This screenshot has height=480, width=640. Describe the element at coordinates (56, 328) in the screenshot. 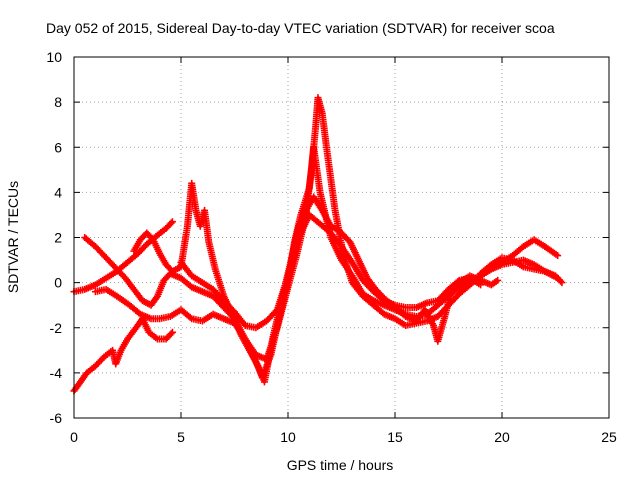

I see `y-tick-label: -2` at that location.